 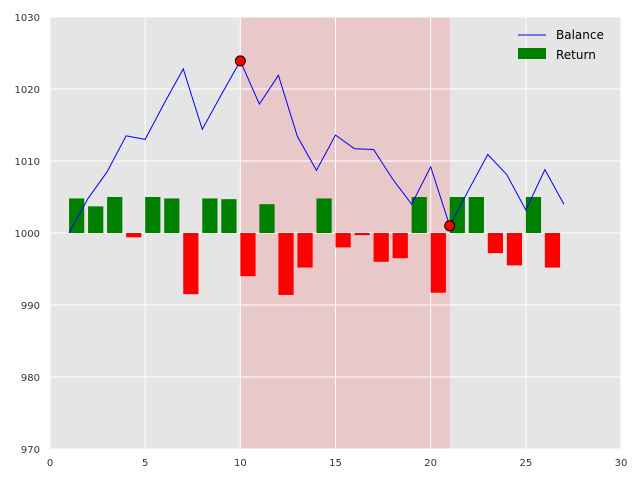 I want to click on y-tick-label: 990, so click(x=30, y=306).